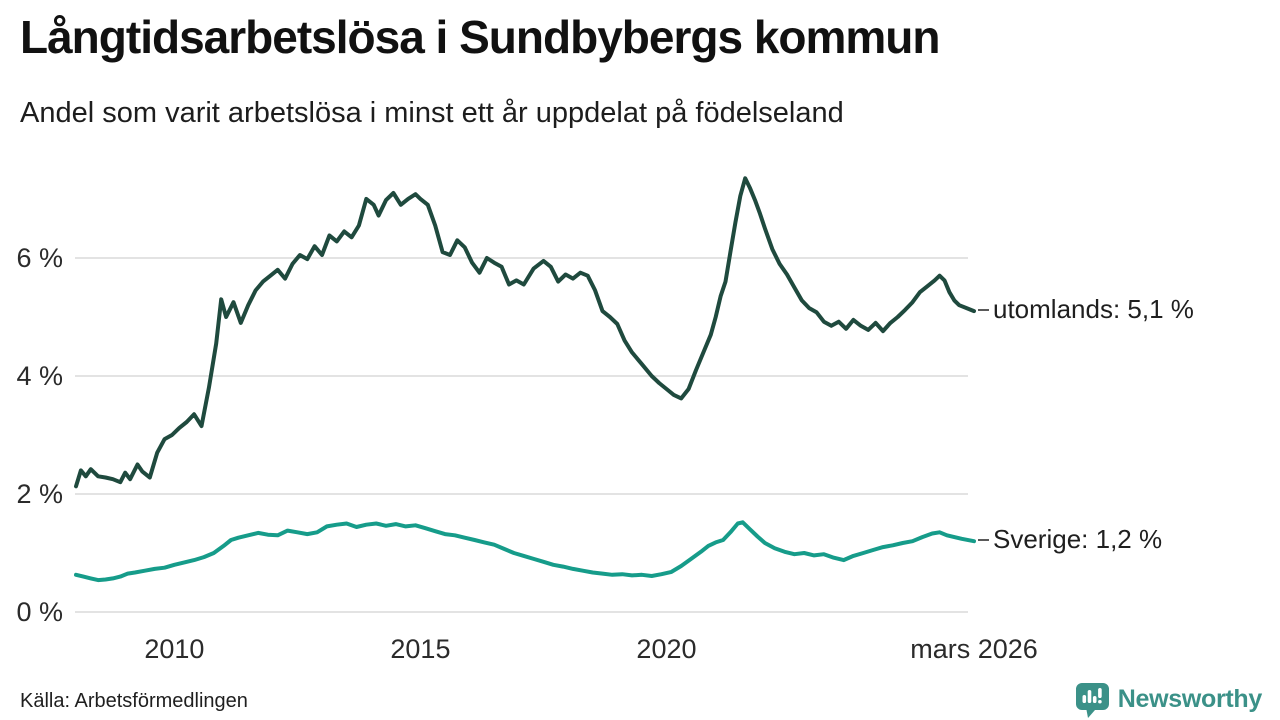  I want to click on x-tick-label: mars 2026, so click(974, 649).